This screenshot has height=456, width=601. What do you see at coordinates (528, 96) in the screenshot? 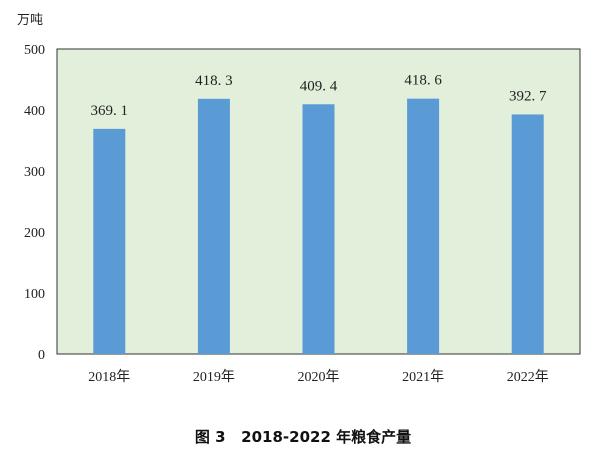
I see `bar-value-label: 392. 7` at bounding box center [528, 96].